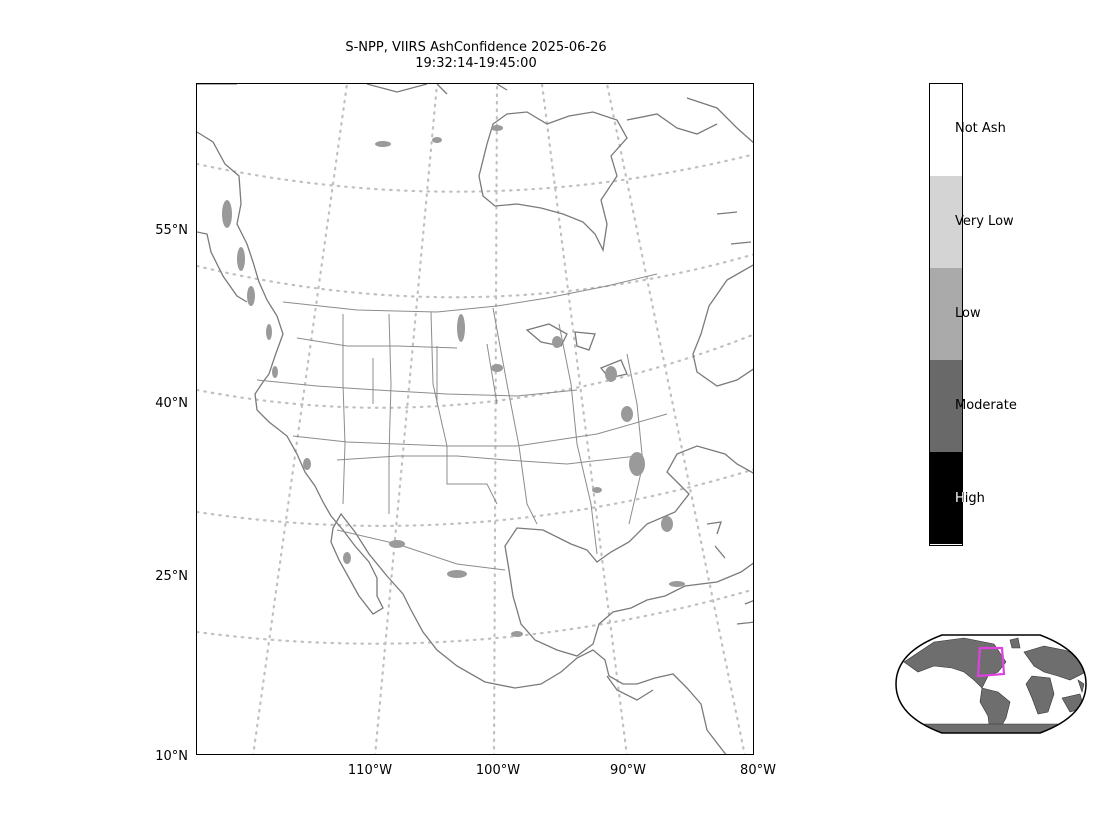 The image size is (1120, 840). I want to click on world-locator-inset, so click(991, 684).